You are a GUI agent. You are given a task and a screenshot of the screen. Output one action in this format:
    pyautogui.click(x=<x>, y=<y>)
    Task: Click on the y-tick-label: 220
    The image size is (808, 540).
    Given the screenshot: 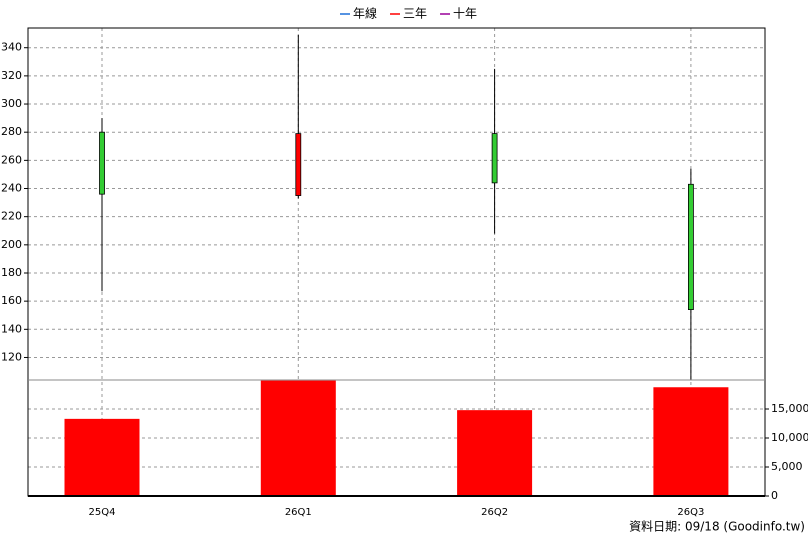 What is the action you would take?
    pyautogui.click(x=11, y=216)
    